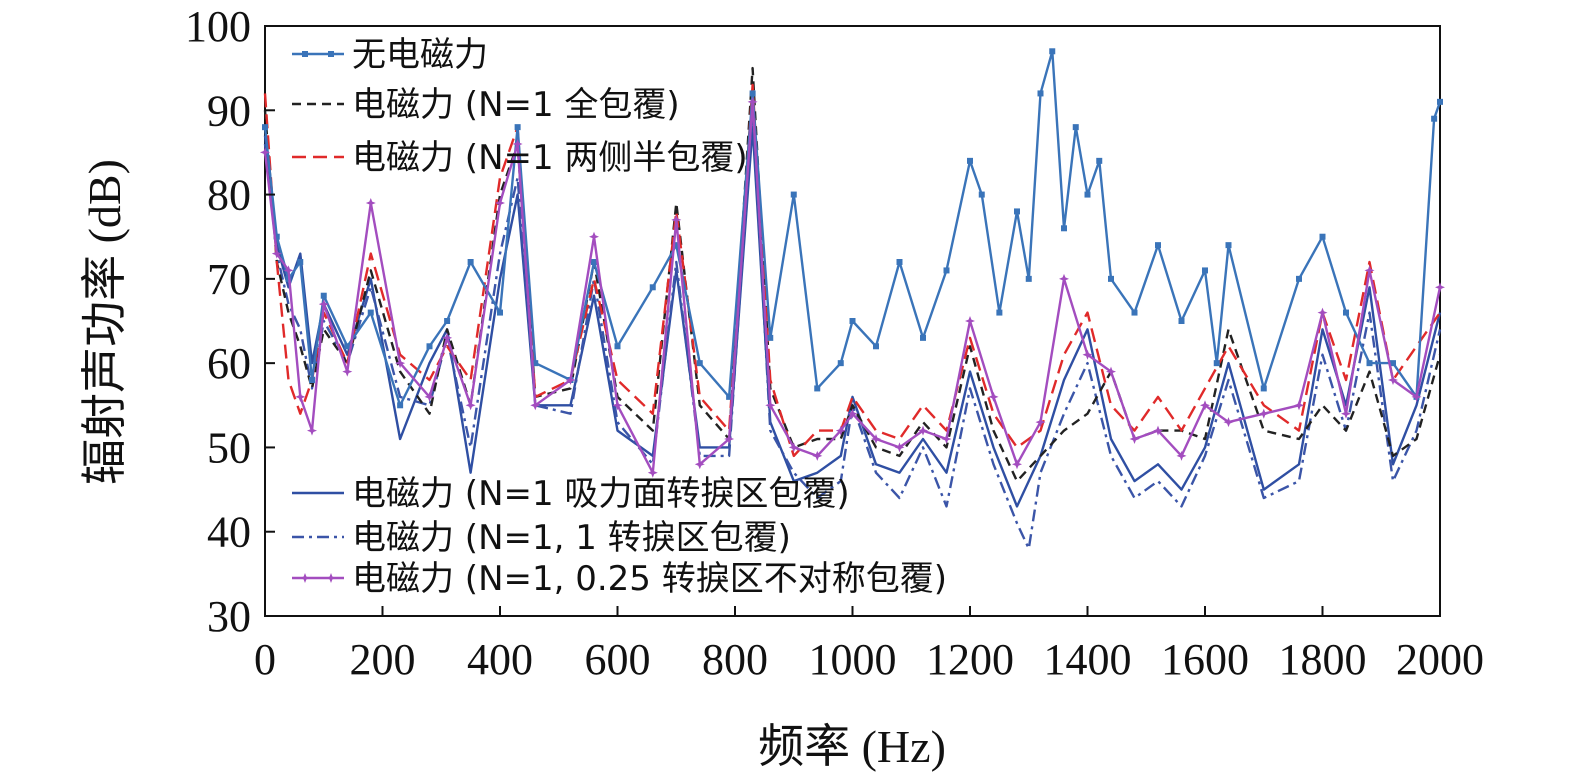  What do you see at coordinates (1088, 659) in the screenshot?
I see `x-tick-label: 1400` at bounding box center [1088, 659].